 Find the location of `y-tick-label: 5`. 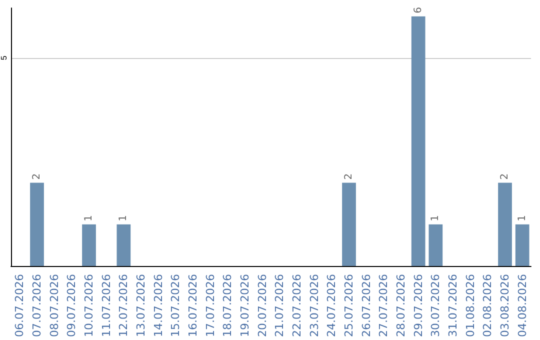

y-tick-label: 5 is located at coordinates (4, 57).